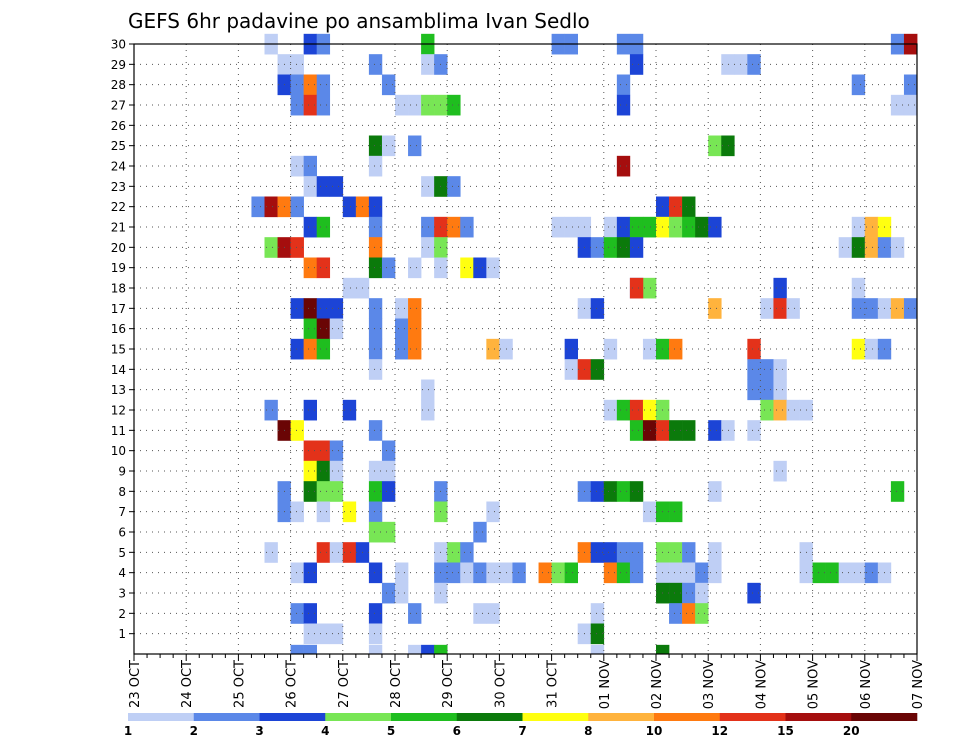  Describe the element at coordinates (118, 451) in the screenshot. I see `y-tick-label: 10` at that location.